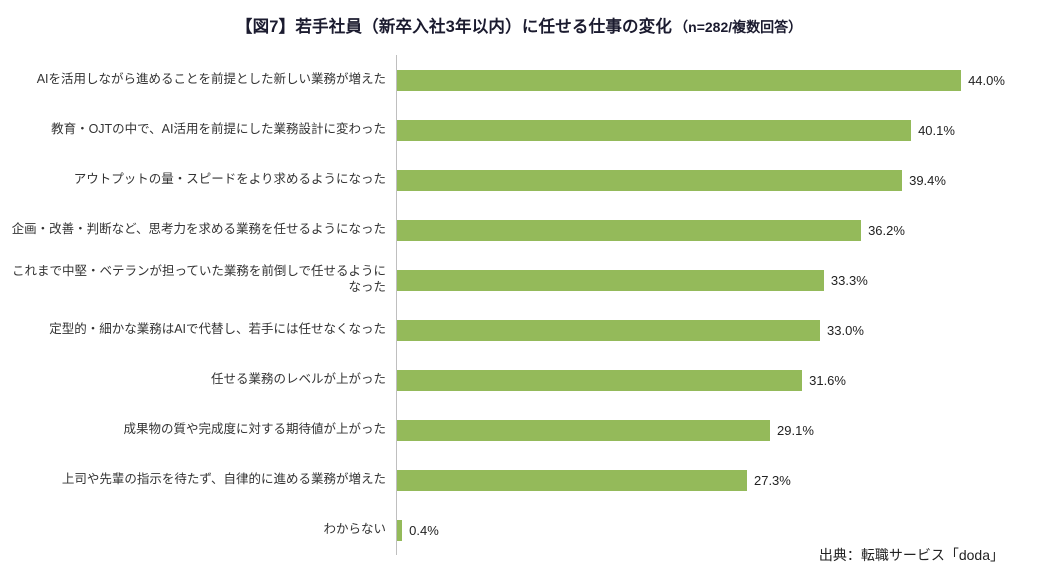 The image size is (1038, 577). Describe the element at coordinates (198, 279) in the screenshot. I see `category-label: これまで中堅・ベテランが担っていた業務を前倒しで任せるようになった` at that location.